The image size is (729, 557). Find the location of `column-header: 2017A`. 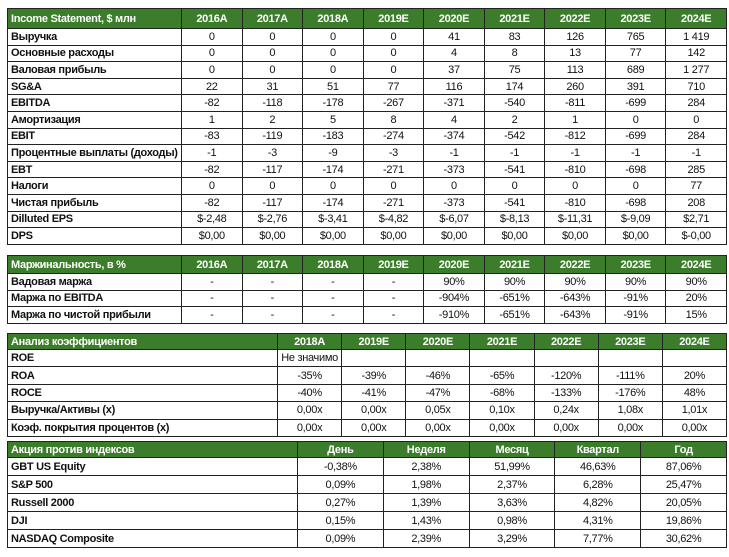

column-header: 2017A is located at coordinates (272, 264).